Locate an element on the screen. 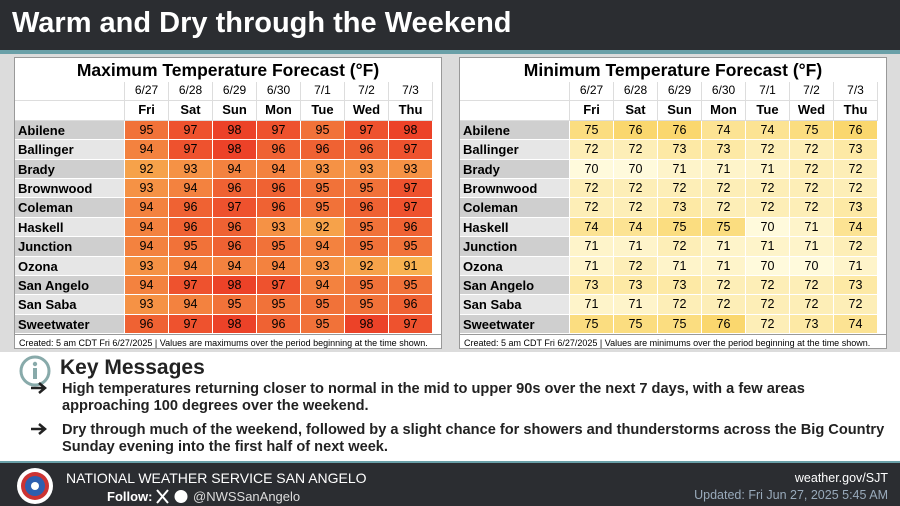 The width and height of the screenshot is (900, 506). office: NATIONAL WEATHER SERVICE SAN ANGELO is located at coordinates (216, 478).